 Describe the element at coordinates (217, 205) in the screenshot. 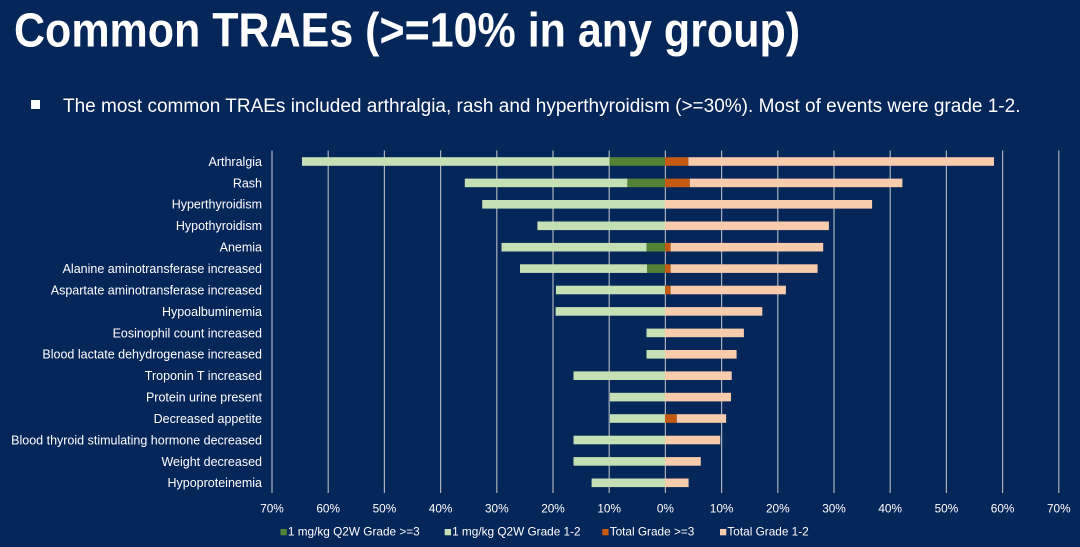

I see `svg-text: Hyperthyroidism` at that location.